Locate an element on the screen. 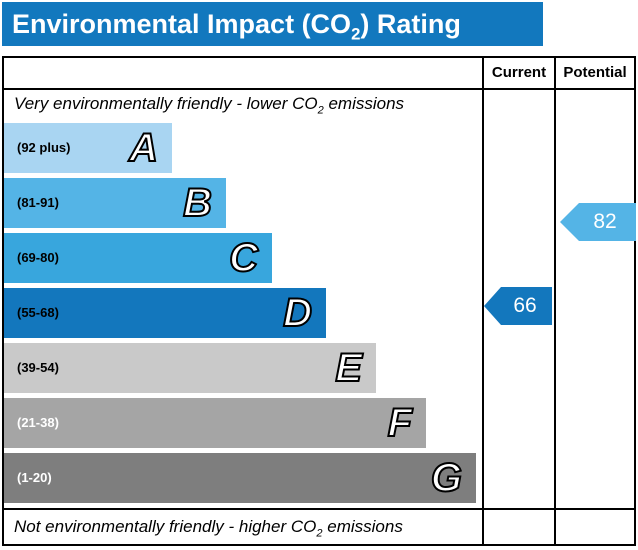  band-letter: C is located at coordinates (243, 257).